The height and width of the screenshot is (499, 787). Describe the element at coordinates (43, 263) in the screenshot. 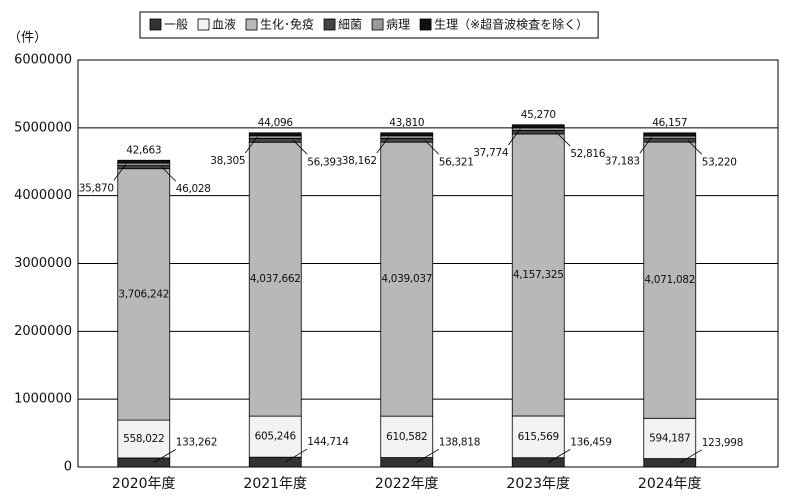

I see `y-tick-label: 3000000` at that location.